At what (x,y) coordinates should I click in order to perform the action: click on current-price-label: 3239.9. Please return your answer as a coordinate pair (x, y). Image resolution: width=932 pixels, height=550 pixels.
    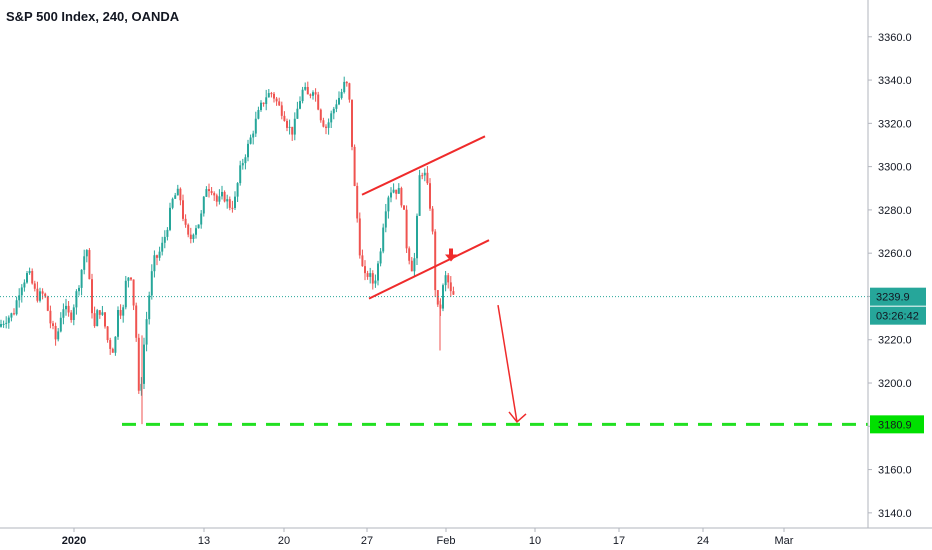
    Looking at the image, I should click on (893, 298).